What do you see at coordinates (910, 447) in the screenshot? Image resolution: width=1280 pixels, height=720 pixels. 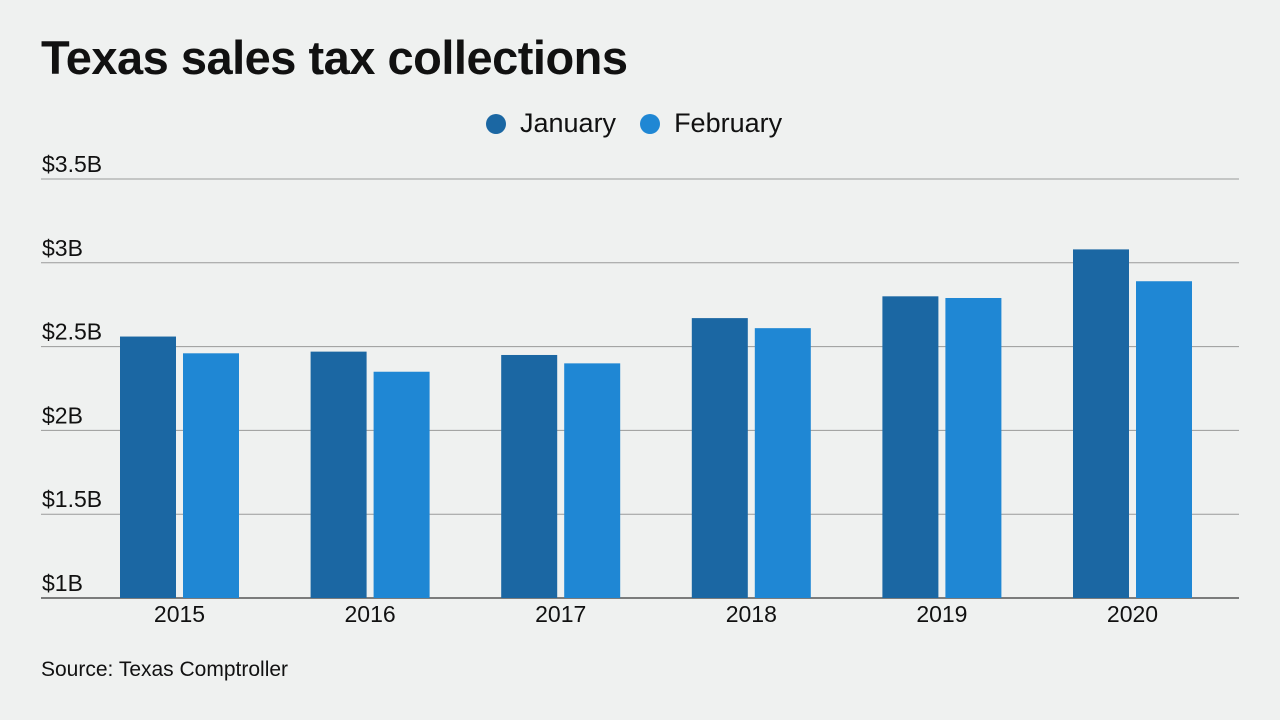 I see `bar-january-2019` at bounding box center [910, 447].